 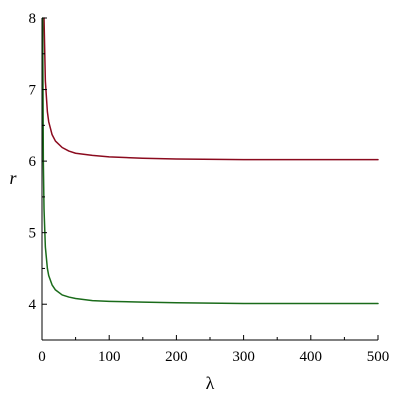 What do you see at coordinates (210, 383) in the screenshot?
I see `x-axis-label: λ` at bounding box center [210, 383].